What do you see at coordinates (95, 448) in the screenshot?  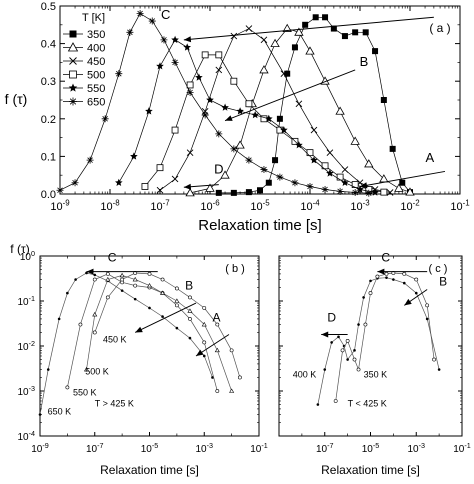 I see `x-tick-label: 10⁻⁷` at bounding box center [95, 448].